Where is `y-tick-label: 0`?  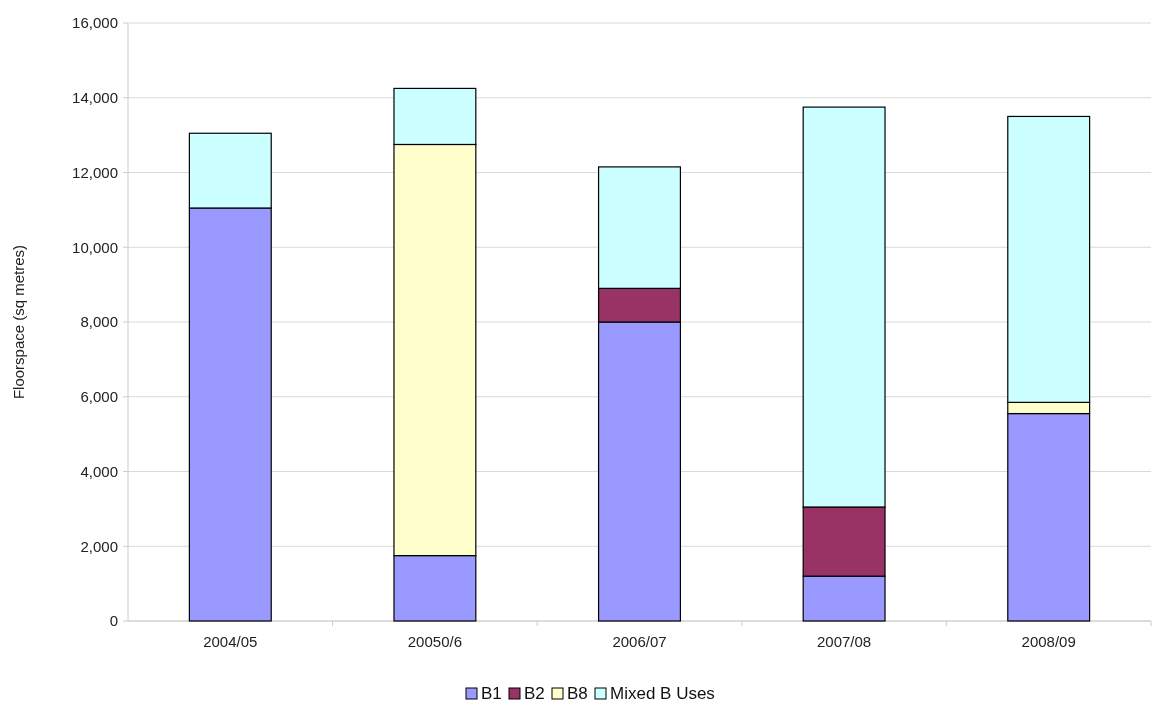
y-tick-label: 0 is located at coordinates (113, 621).